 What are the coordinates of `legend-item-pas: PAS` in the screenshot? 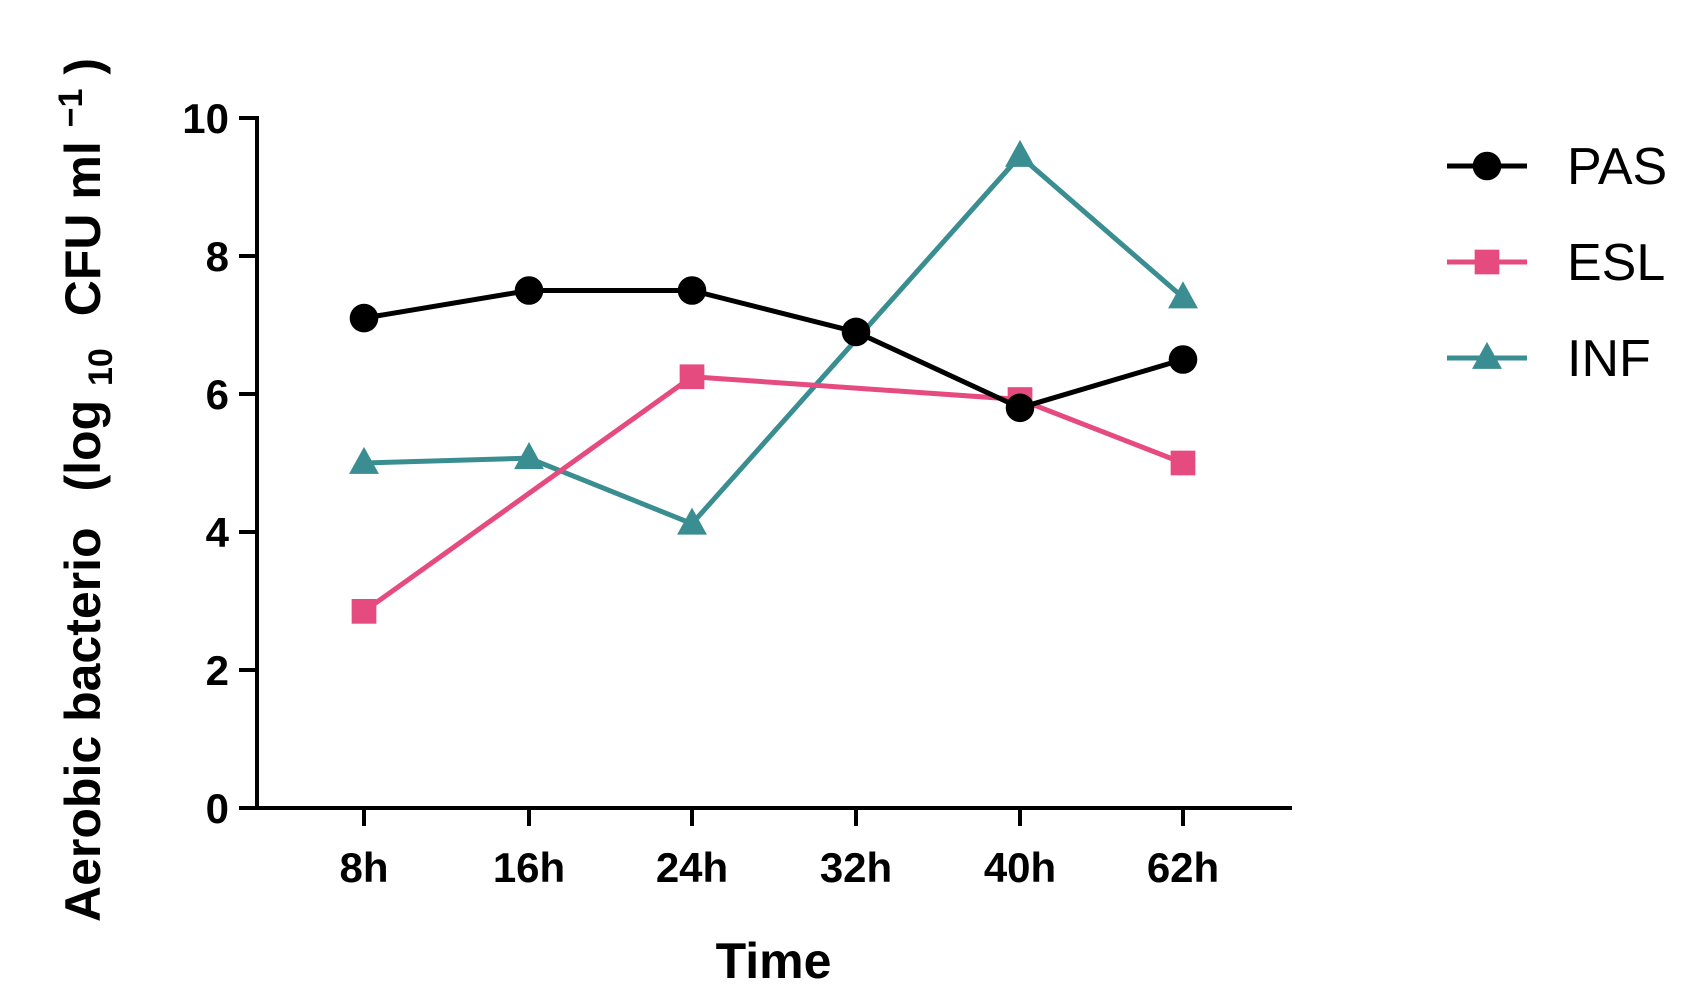 It's located at (1557, 167).